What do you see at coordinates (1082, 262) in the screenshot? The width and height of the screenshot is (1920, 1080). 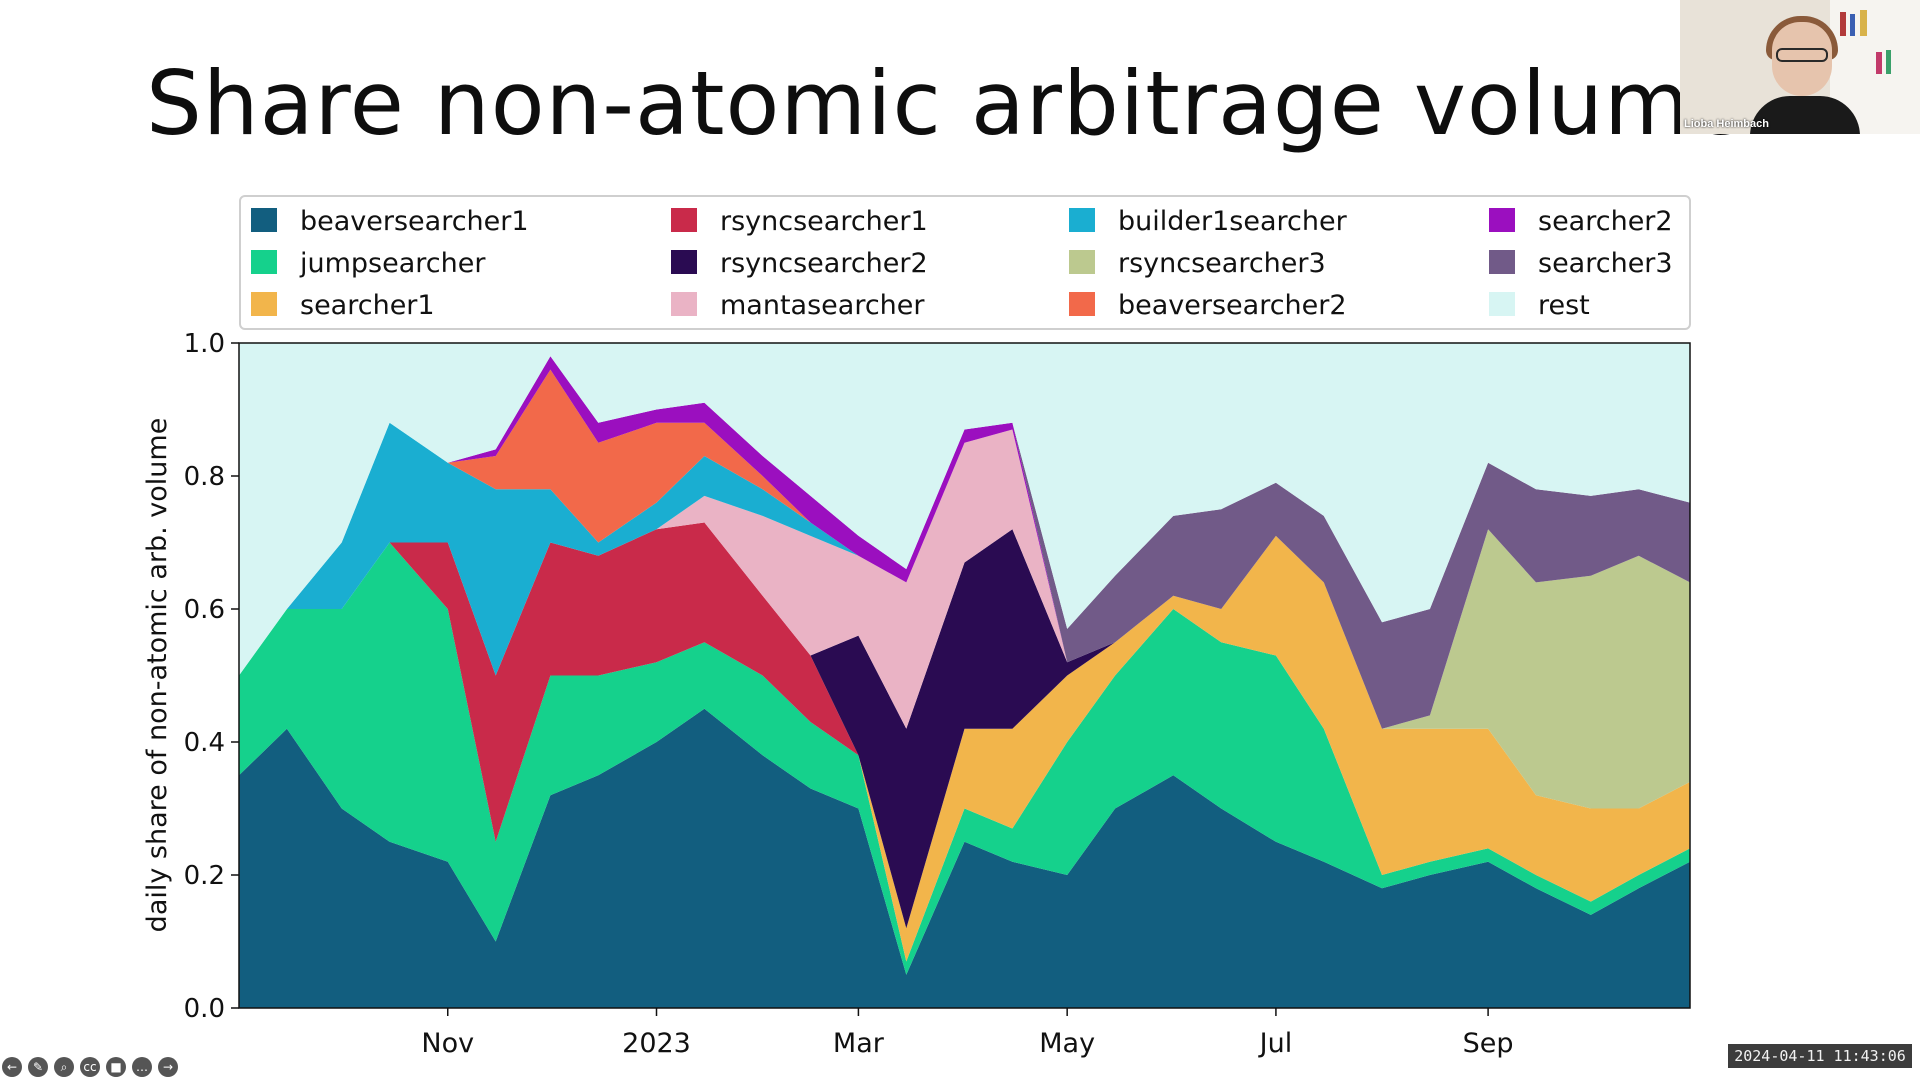 I see `legend-swatch-rsyncsearcher3` at bounding box center [1082, 262].